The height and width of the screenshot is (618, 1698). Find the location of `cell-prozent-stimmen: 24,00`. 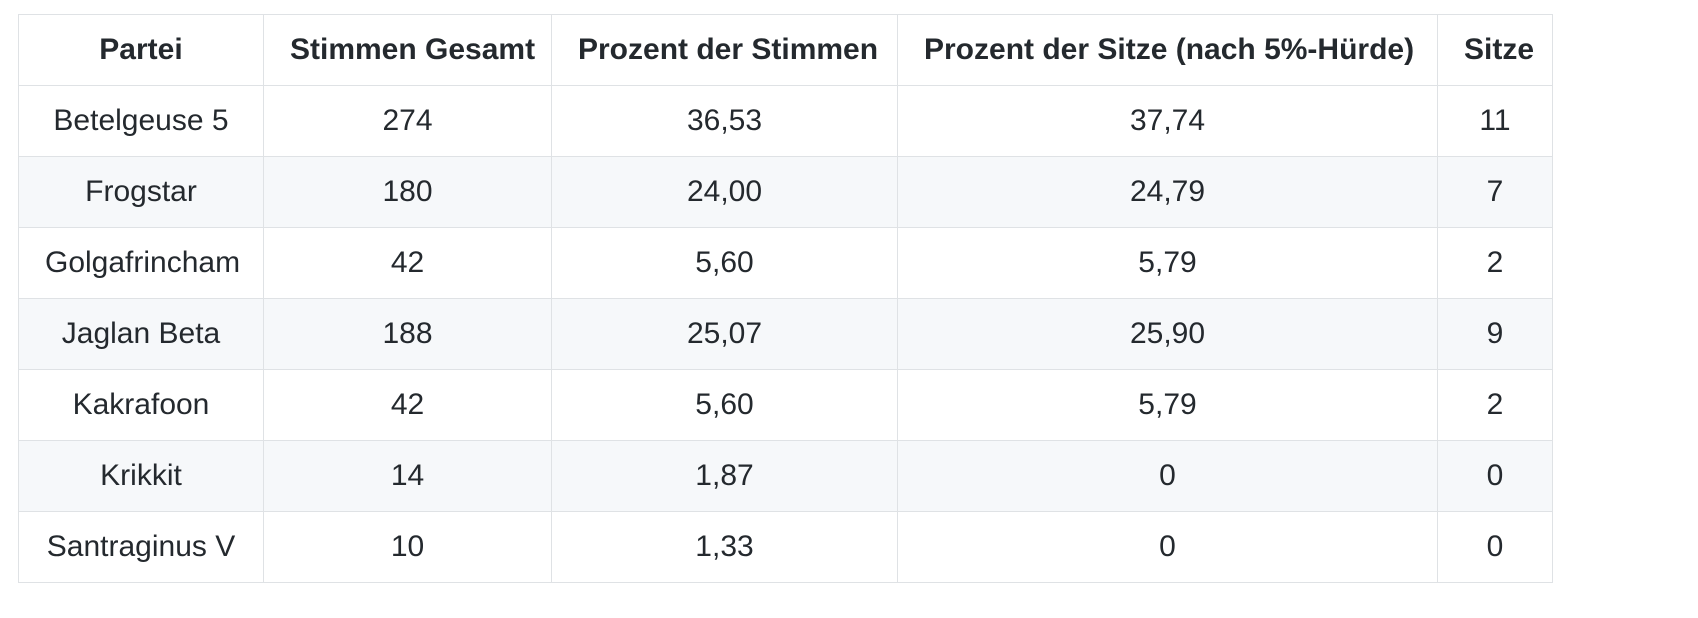

cell-prozent-stimmen: 24,00 is located at coordinates (724, 192).